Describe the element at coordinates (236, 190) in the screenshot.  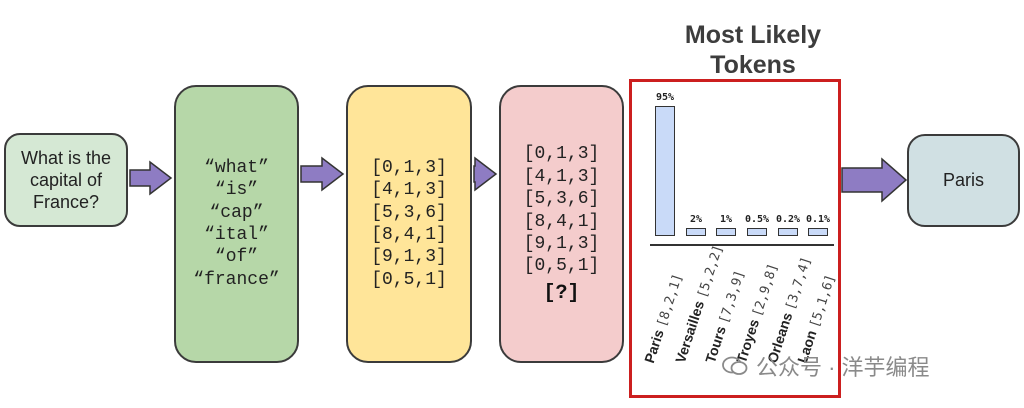
I see `token-line: “is”` at that location.